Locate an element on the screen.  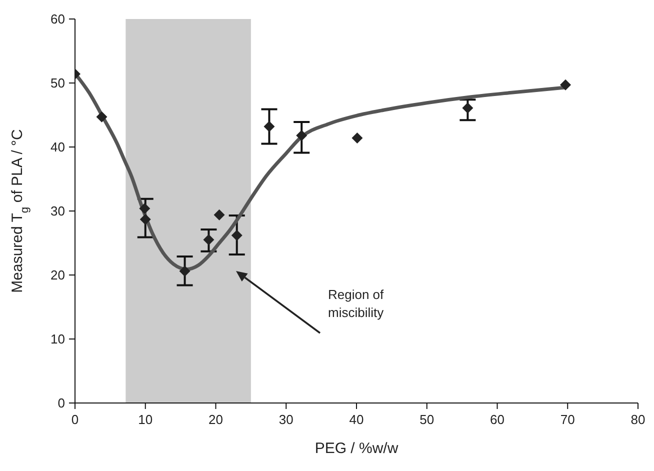
y-tick-label: 20 is located at coordinates (57, 275).